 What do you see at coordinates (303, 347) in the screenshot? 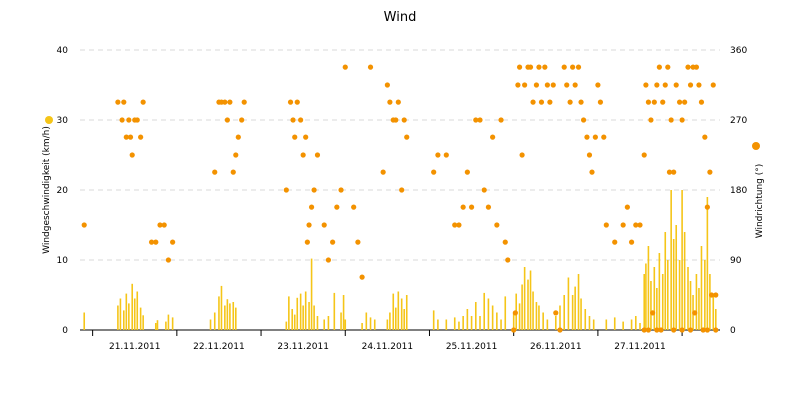
I see `x-tick-label: 23.11.2011` at bounding box center [303, 347].